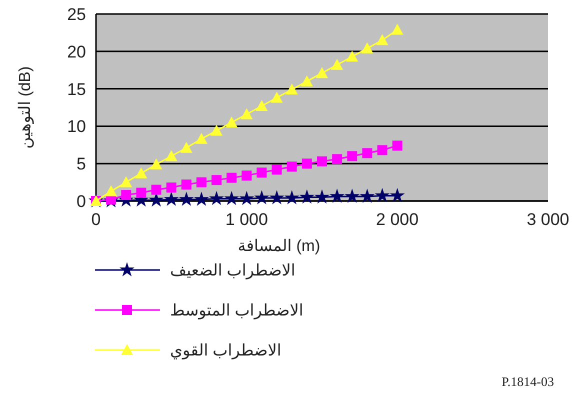 The height and width of the screenshot is (401, 574). What do you see at coordinates (76, 14) in the screenshot?
I see `y-tick-label: 25` at bounding box center [76, 14].